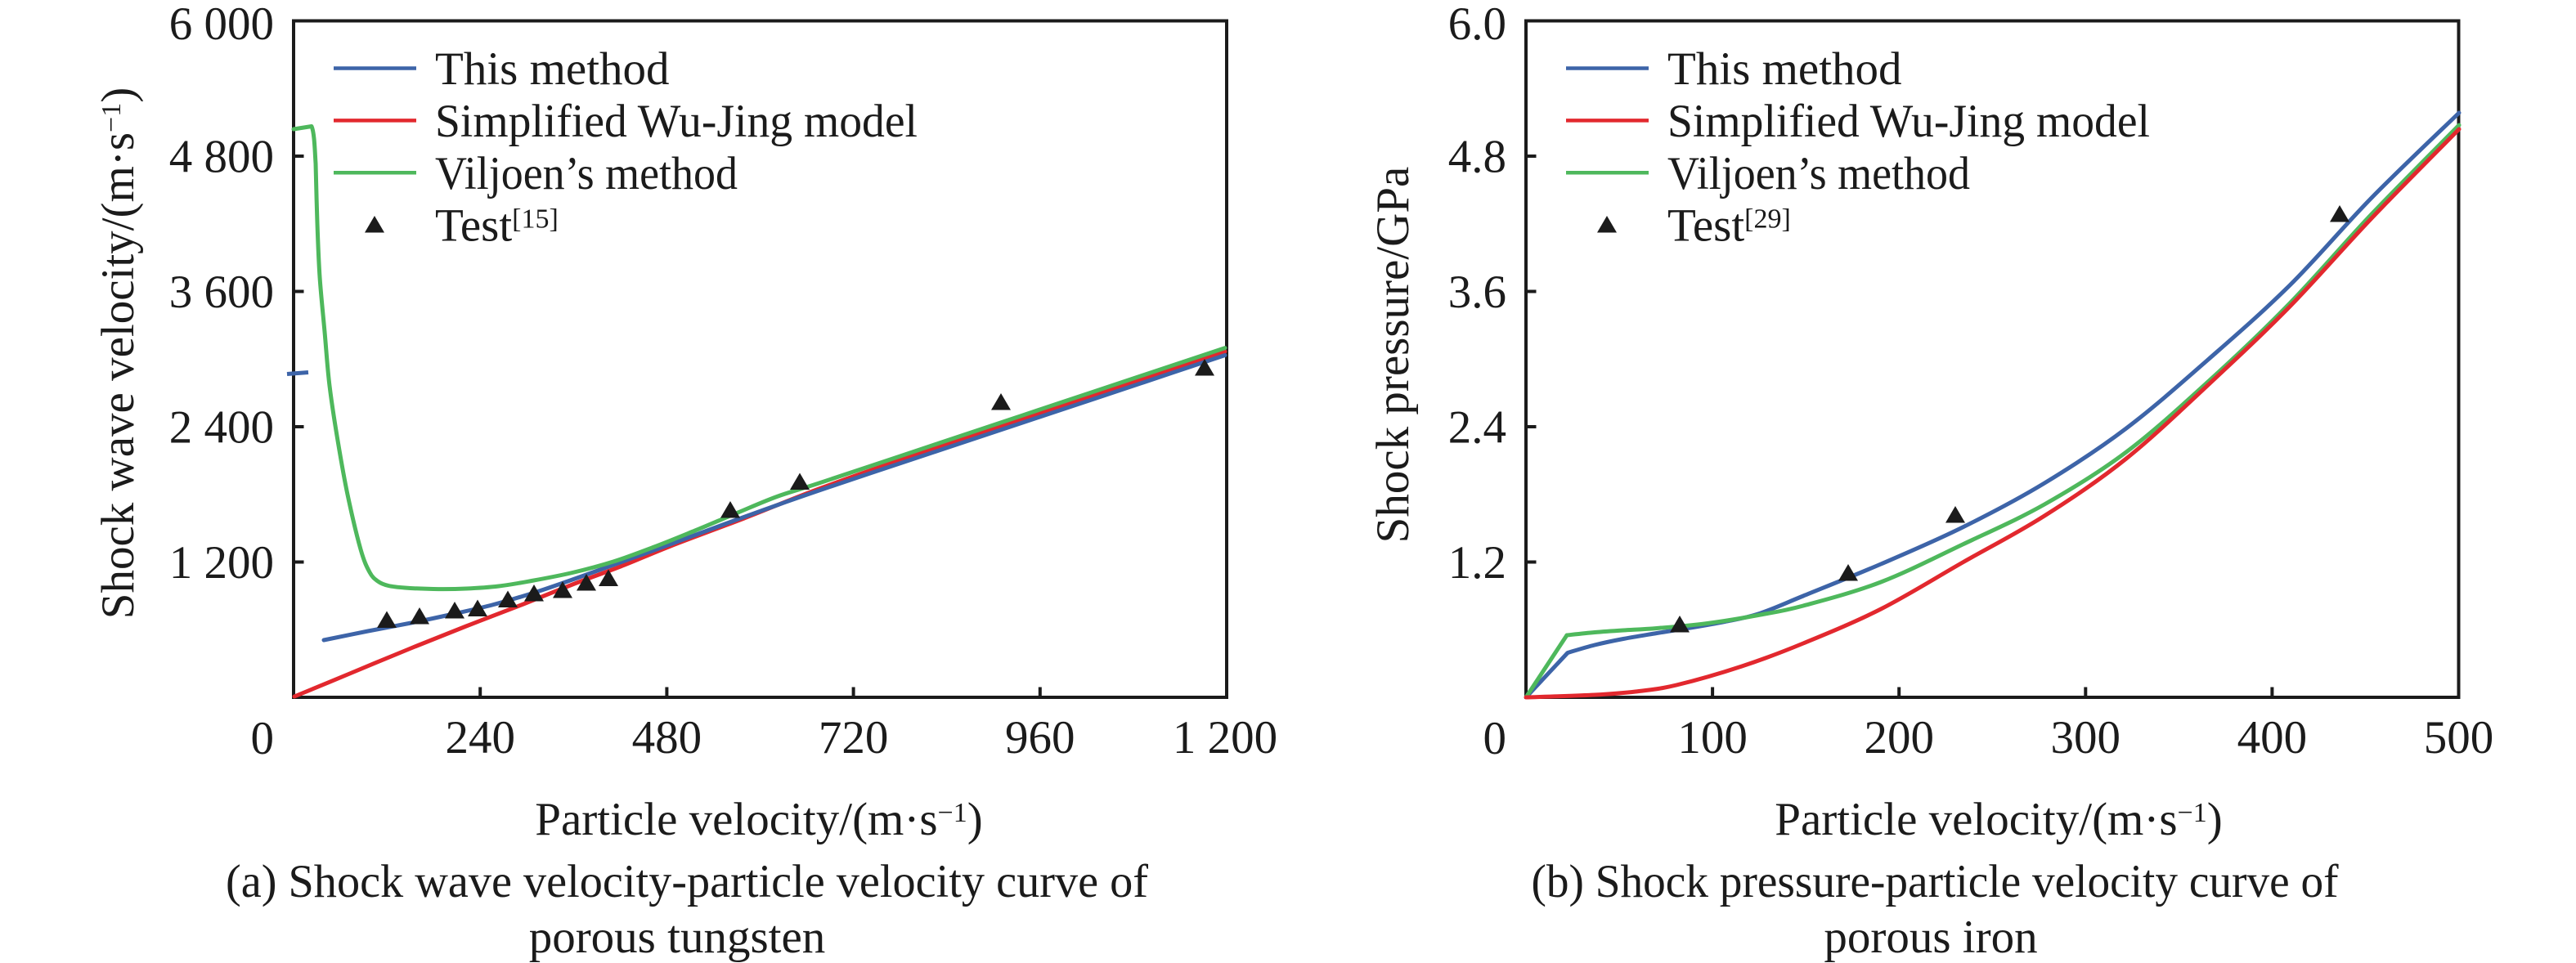 The width and height of the screenshot is (2576, 963). I want to click on svg-text: 960, so click(1040, 738).